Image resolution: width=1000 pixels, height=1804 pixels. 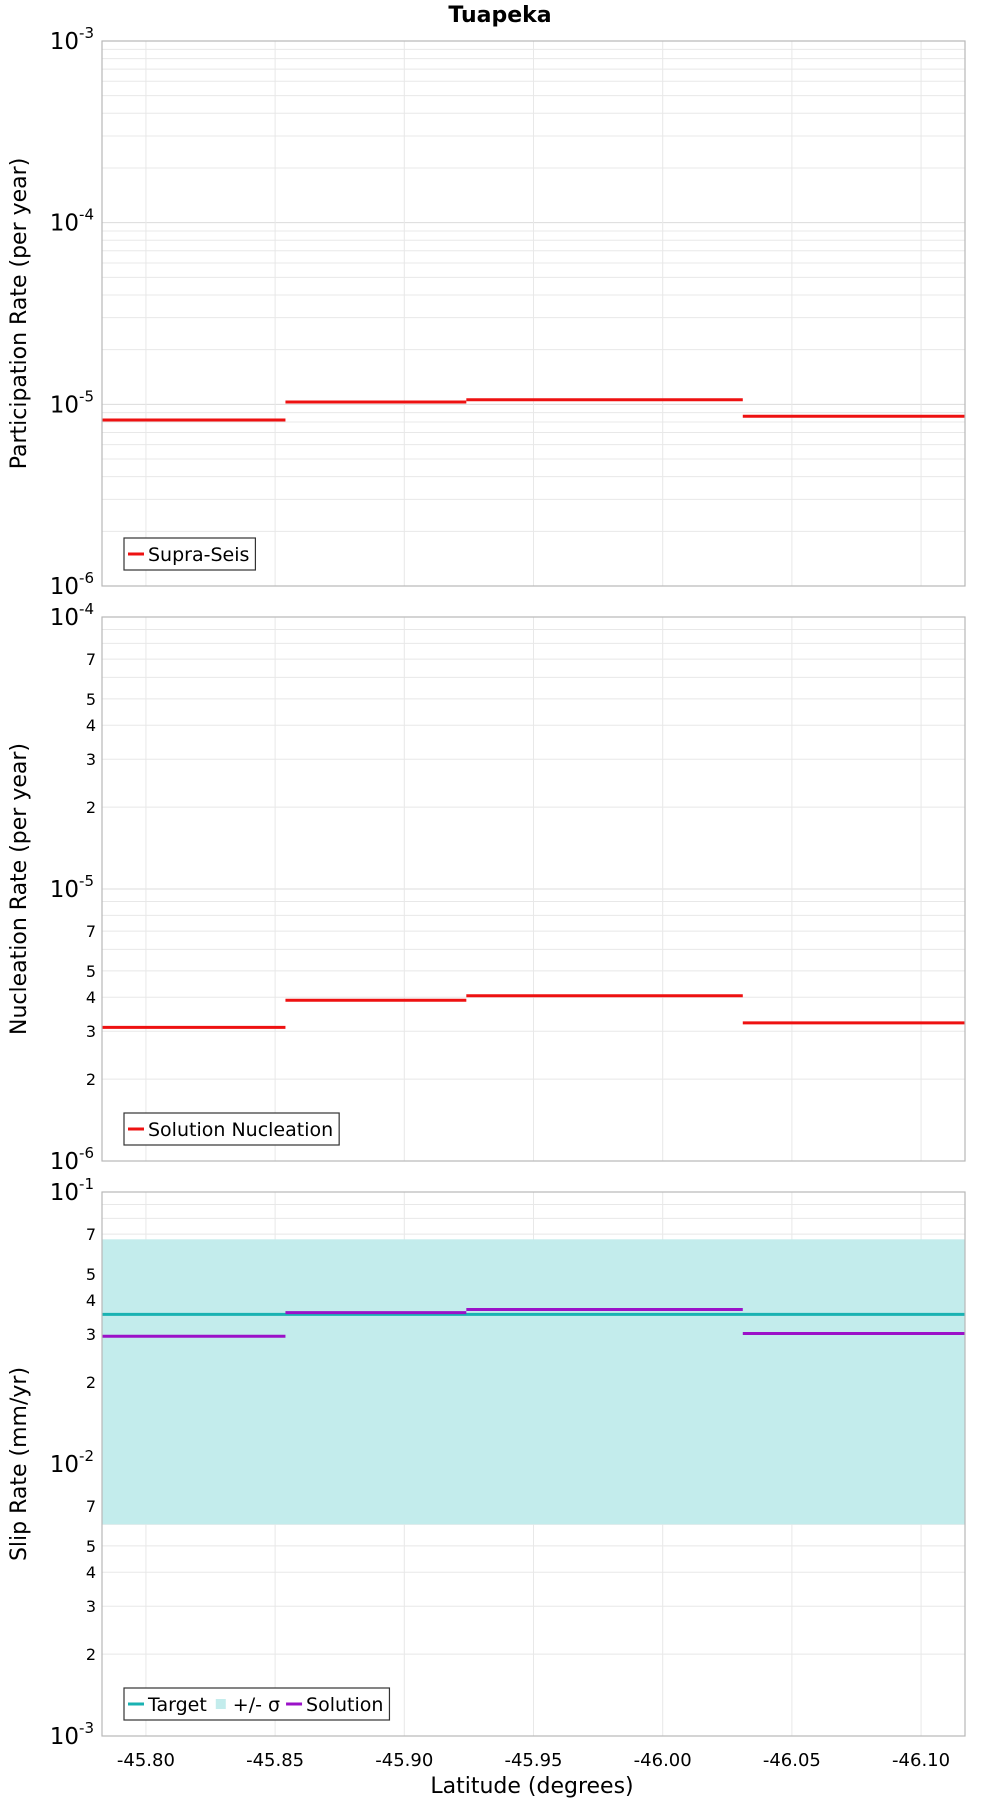 I want to click on x-tick-label: -45.90, so click(x=404, y=1760).